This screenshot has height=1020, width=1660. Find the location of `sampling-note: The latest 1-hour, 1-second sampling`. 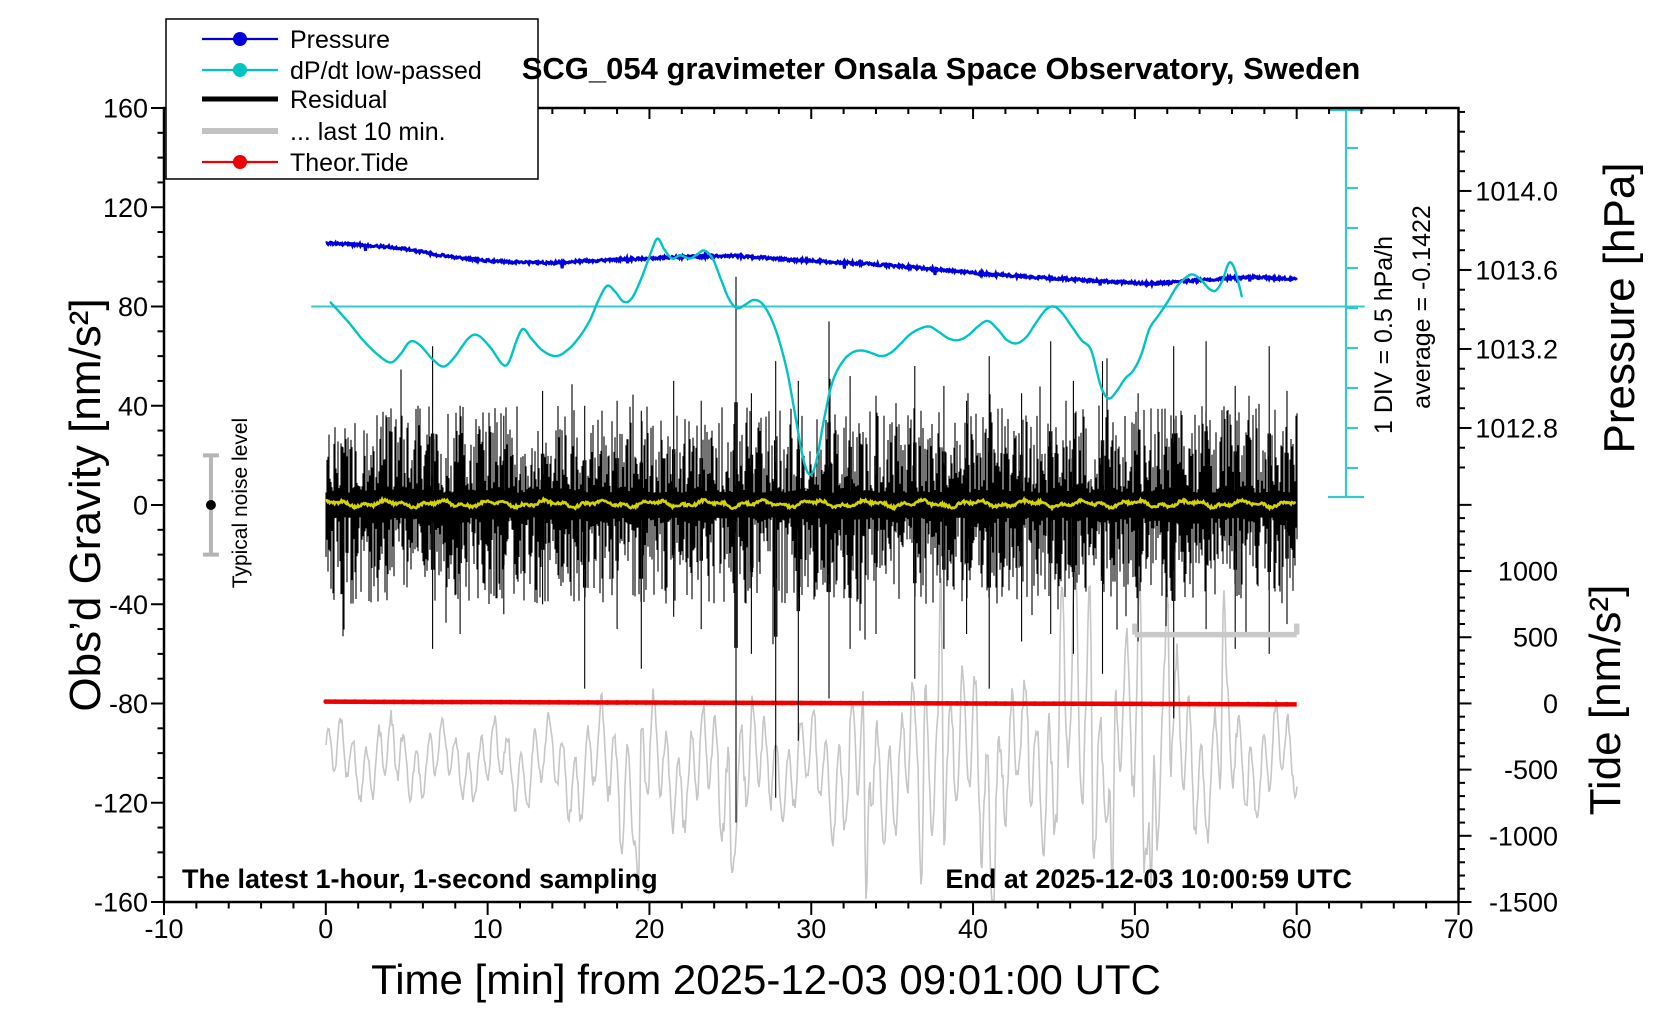

sampling-note: The latest 1-hour, 1-second sampling is located at coordinates (420, 879).